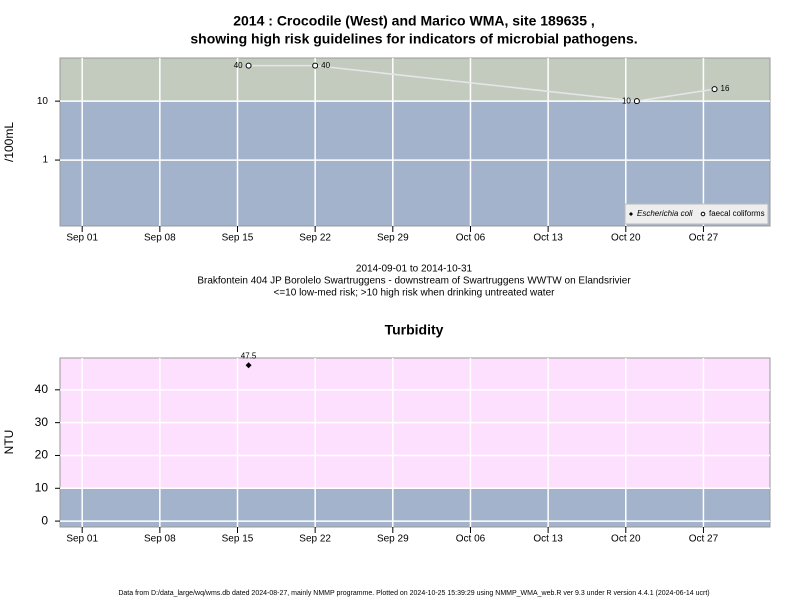 Image resolution: width=800 pixels, height=600 pixels. Describe the element at coordinates (9, 442) in the screenshot. I see `y-axis-label: NTU` at that location.